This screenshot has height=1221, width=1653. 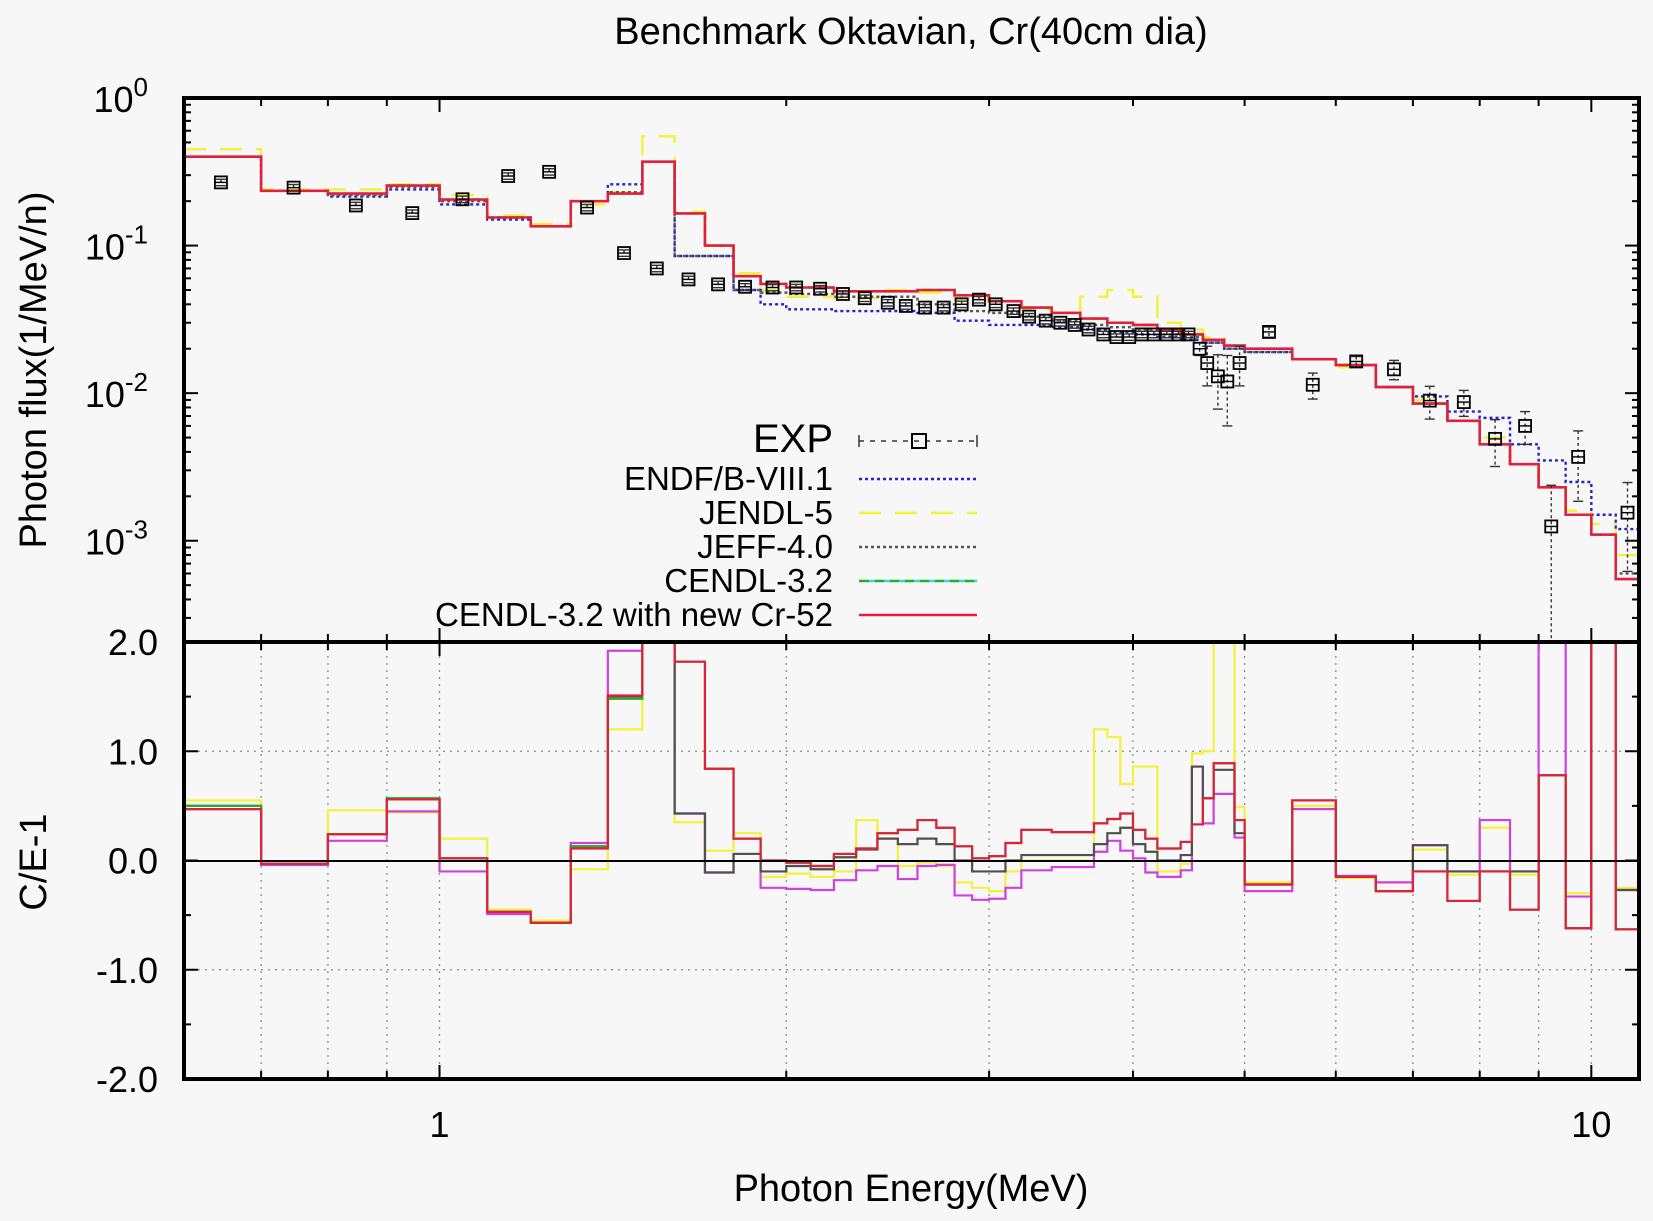 What do you see at coordinates (800, 478) in the screenshot?
I see `legend-entry-endf-b-viii-1: ENDF/B-VIII.1` at bounding box center [800, 478].